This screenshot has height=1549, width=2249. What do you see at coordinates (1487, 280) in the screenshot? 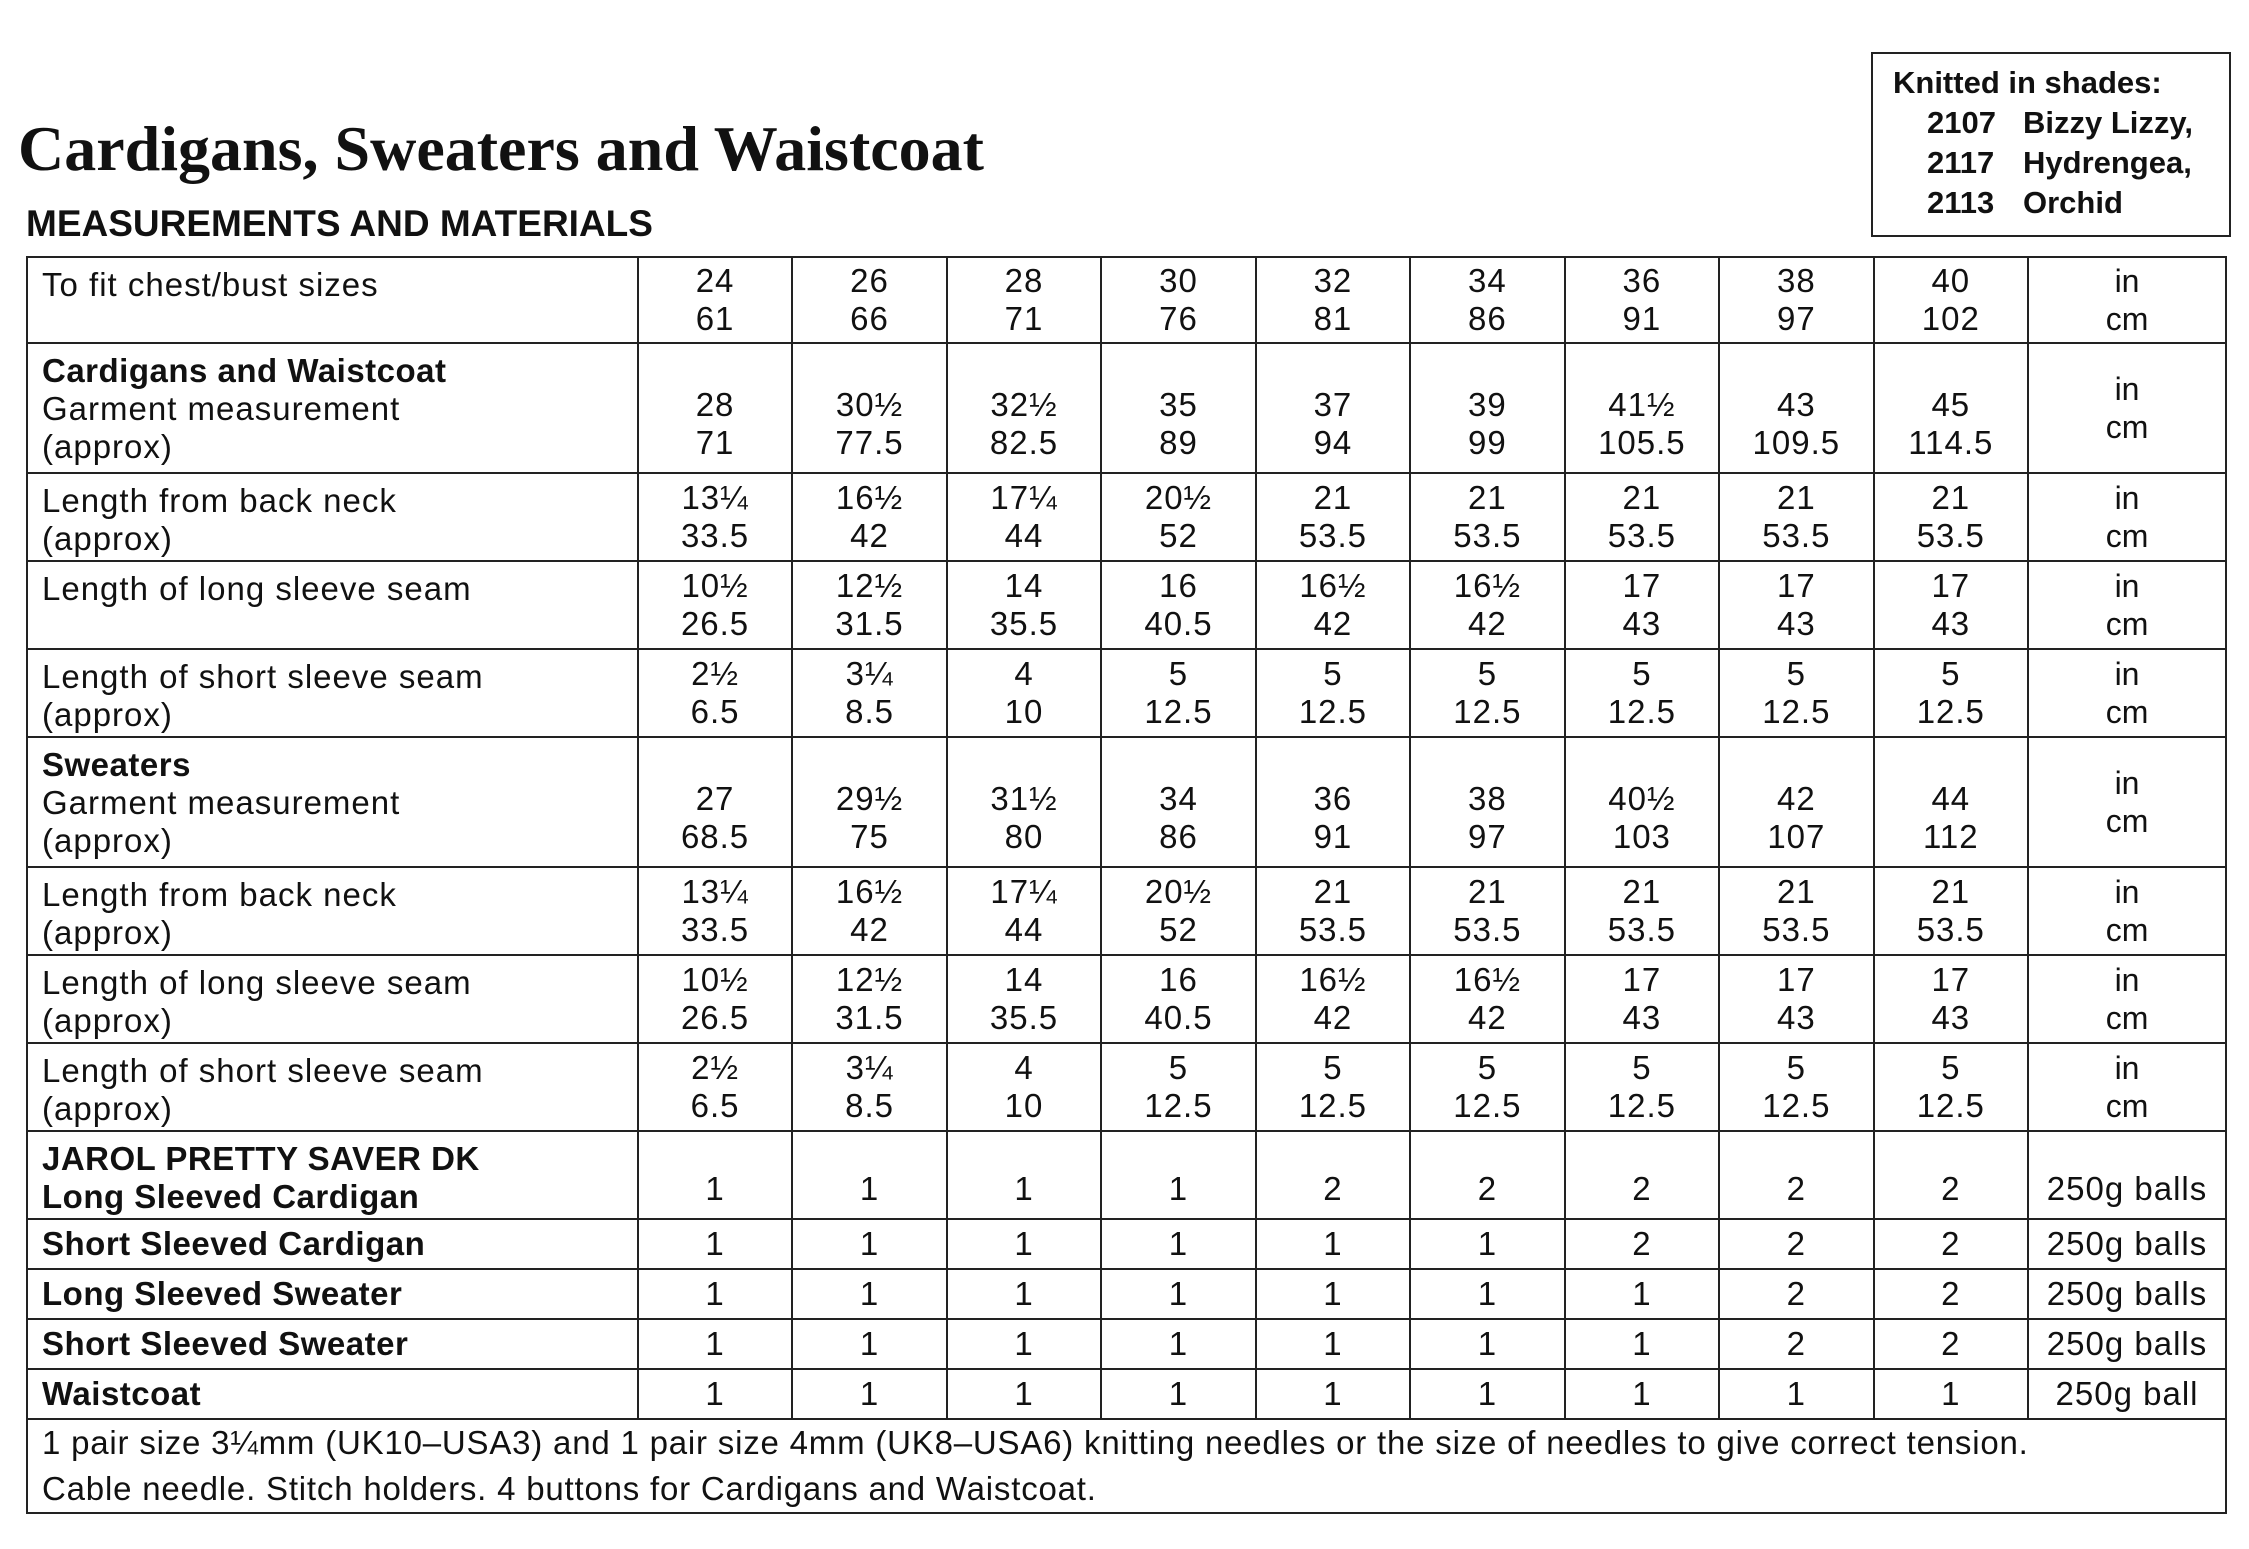
I see `value-in: 34` at bounding box center [1487, 280].